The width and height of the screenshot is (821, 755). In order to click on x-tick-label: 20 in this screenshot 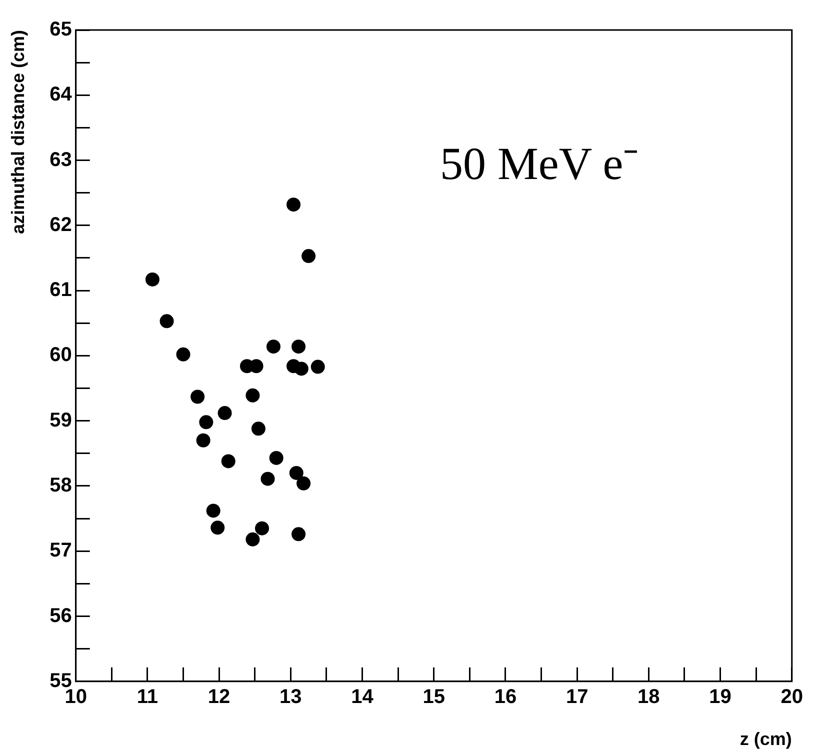, I will do `click(791, 697)`.